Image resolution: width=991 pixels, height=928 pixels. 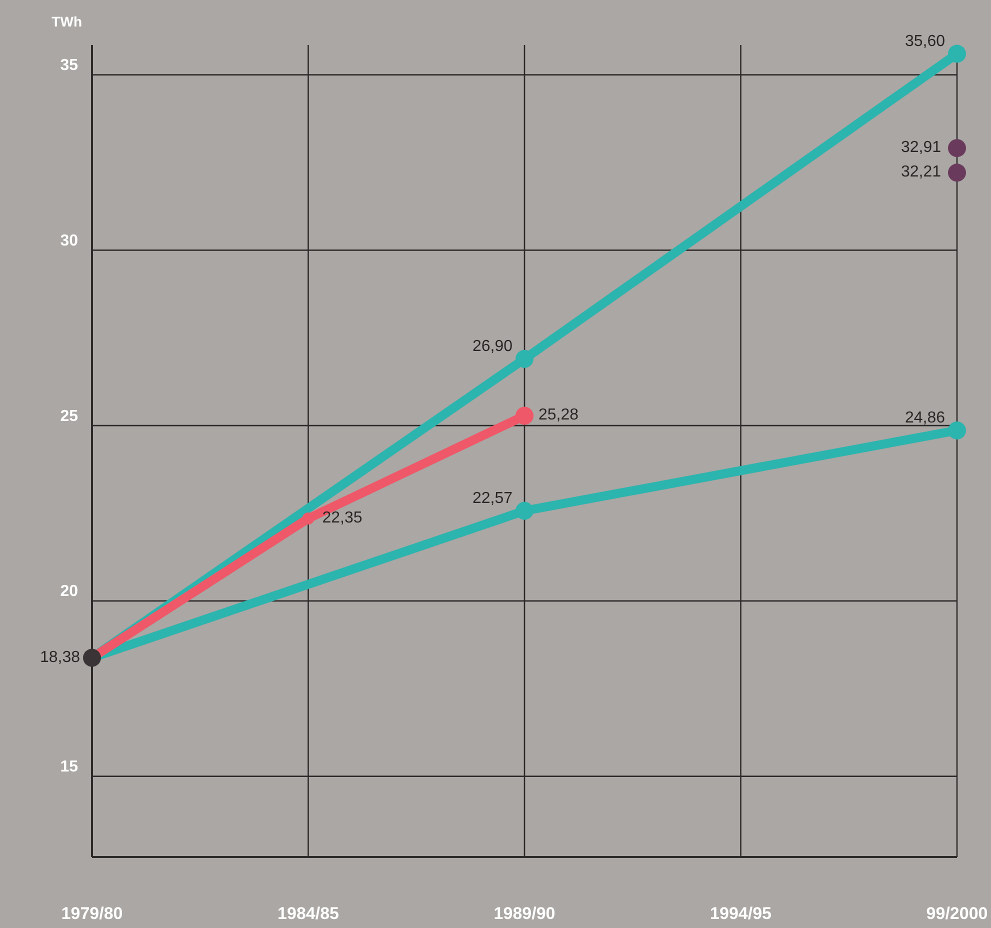 I want to click on y-tick-label: 30, so click(x=69, y=241).